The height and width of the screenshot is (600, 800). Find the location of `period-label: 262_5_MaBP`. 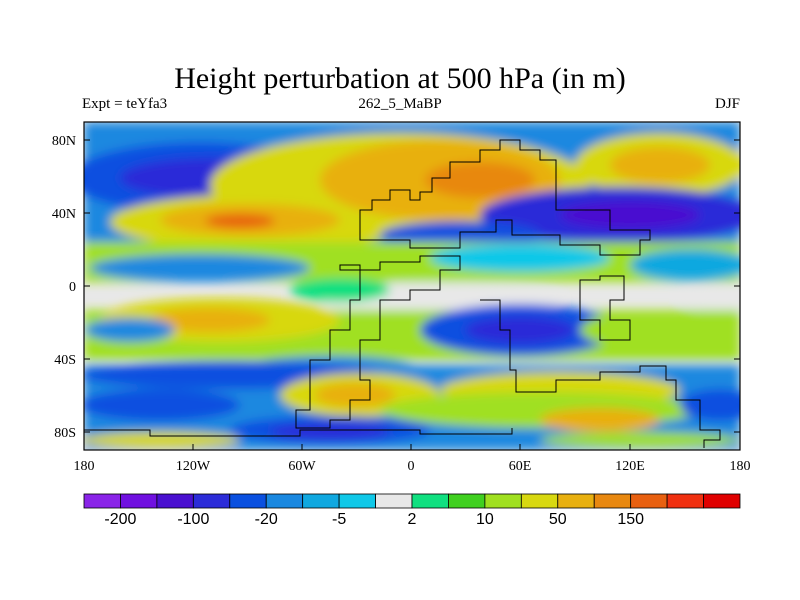

period-label: 262_5_MaBP is located at coordinates (400, 104).